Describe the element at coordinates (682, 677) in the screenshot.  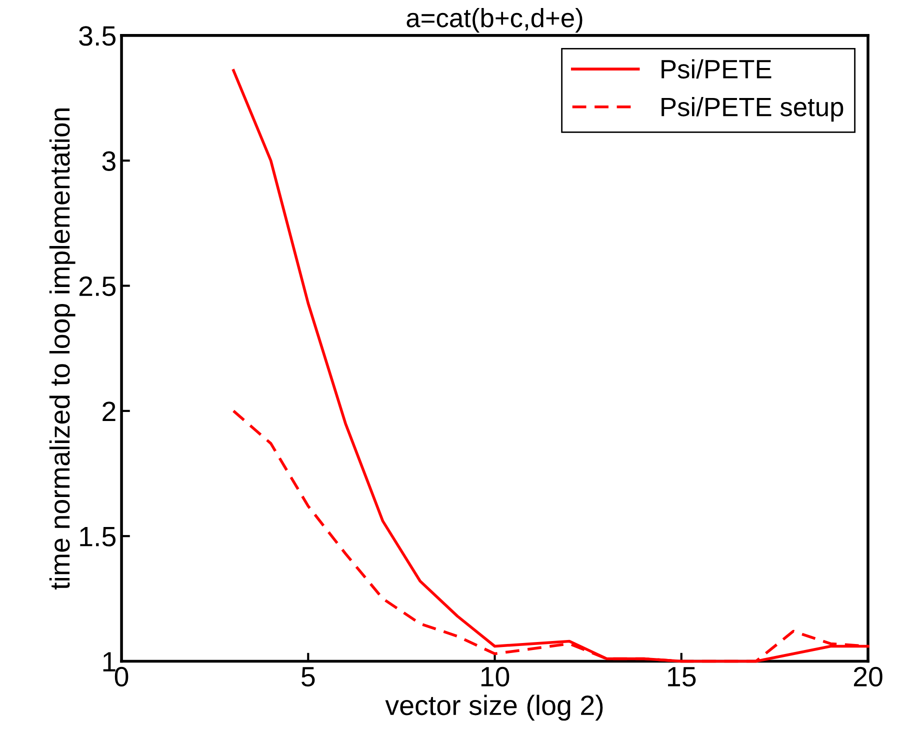
I see `x-tick-label: 15` at that location.